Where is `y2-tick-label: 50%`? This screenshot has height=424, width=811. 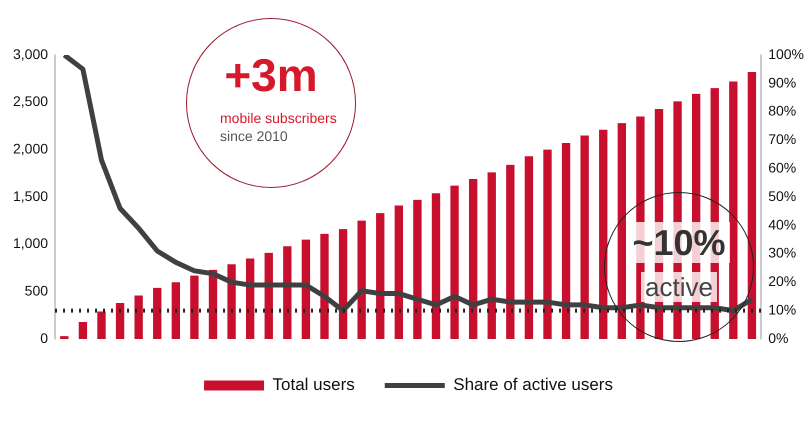
y2-tick-label: 50% is located at coordinates (782, 196).